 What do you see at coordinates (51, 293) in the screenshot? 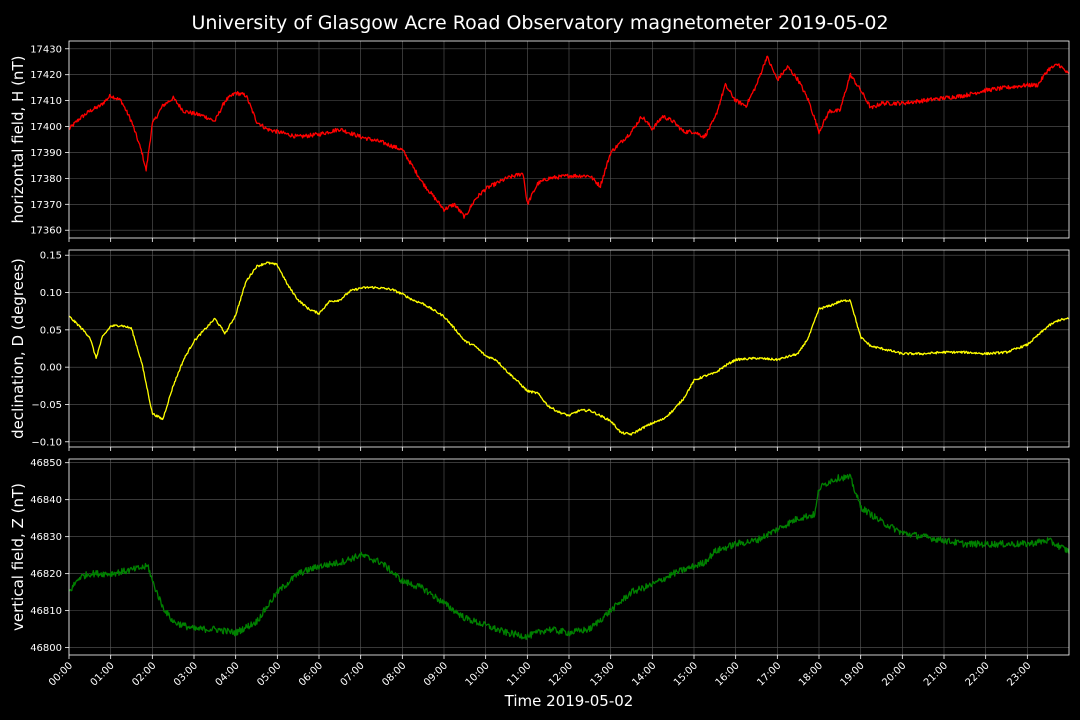
I see `y-tick-label: 0.10` at bounding box center [51, 293].